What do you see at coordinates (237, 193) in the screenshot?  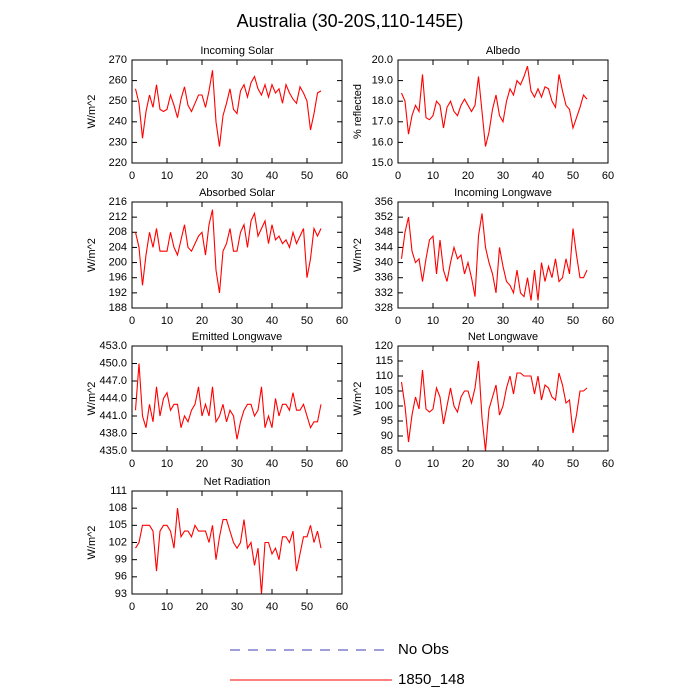 I see `panel-title: Absorbed Solar` at bounding box center [237, 193].